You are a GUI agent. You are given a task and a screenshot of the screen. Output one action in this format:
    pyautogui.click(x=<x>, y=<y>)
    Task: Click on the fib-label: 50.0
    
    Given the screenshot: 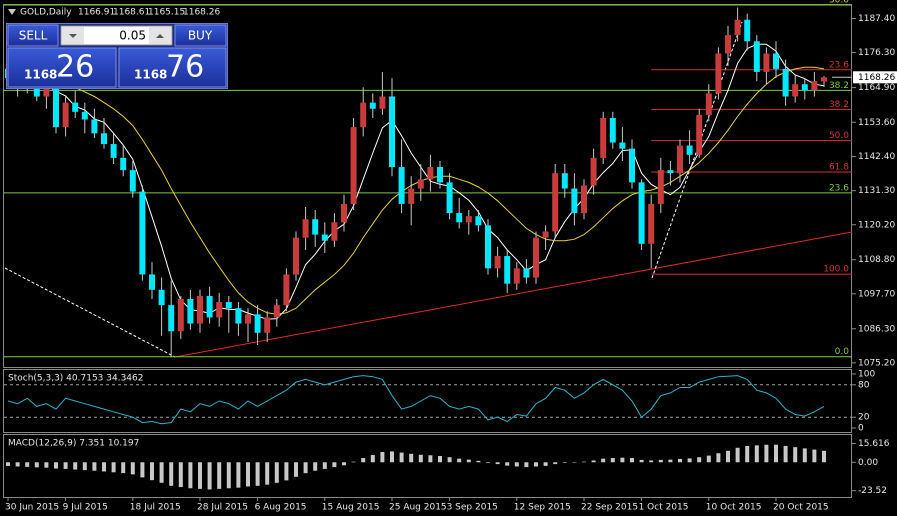 What is the action you would take?
    pyautogui.click(x=839, y=136)
    